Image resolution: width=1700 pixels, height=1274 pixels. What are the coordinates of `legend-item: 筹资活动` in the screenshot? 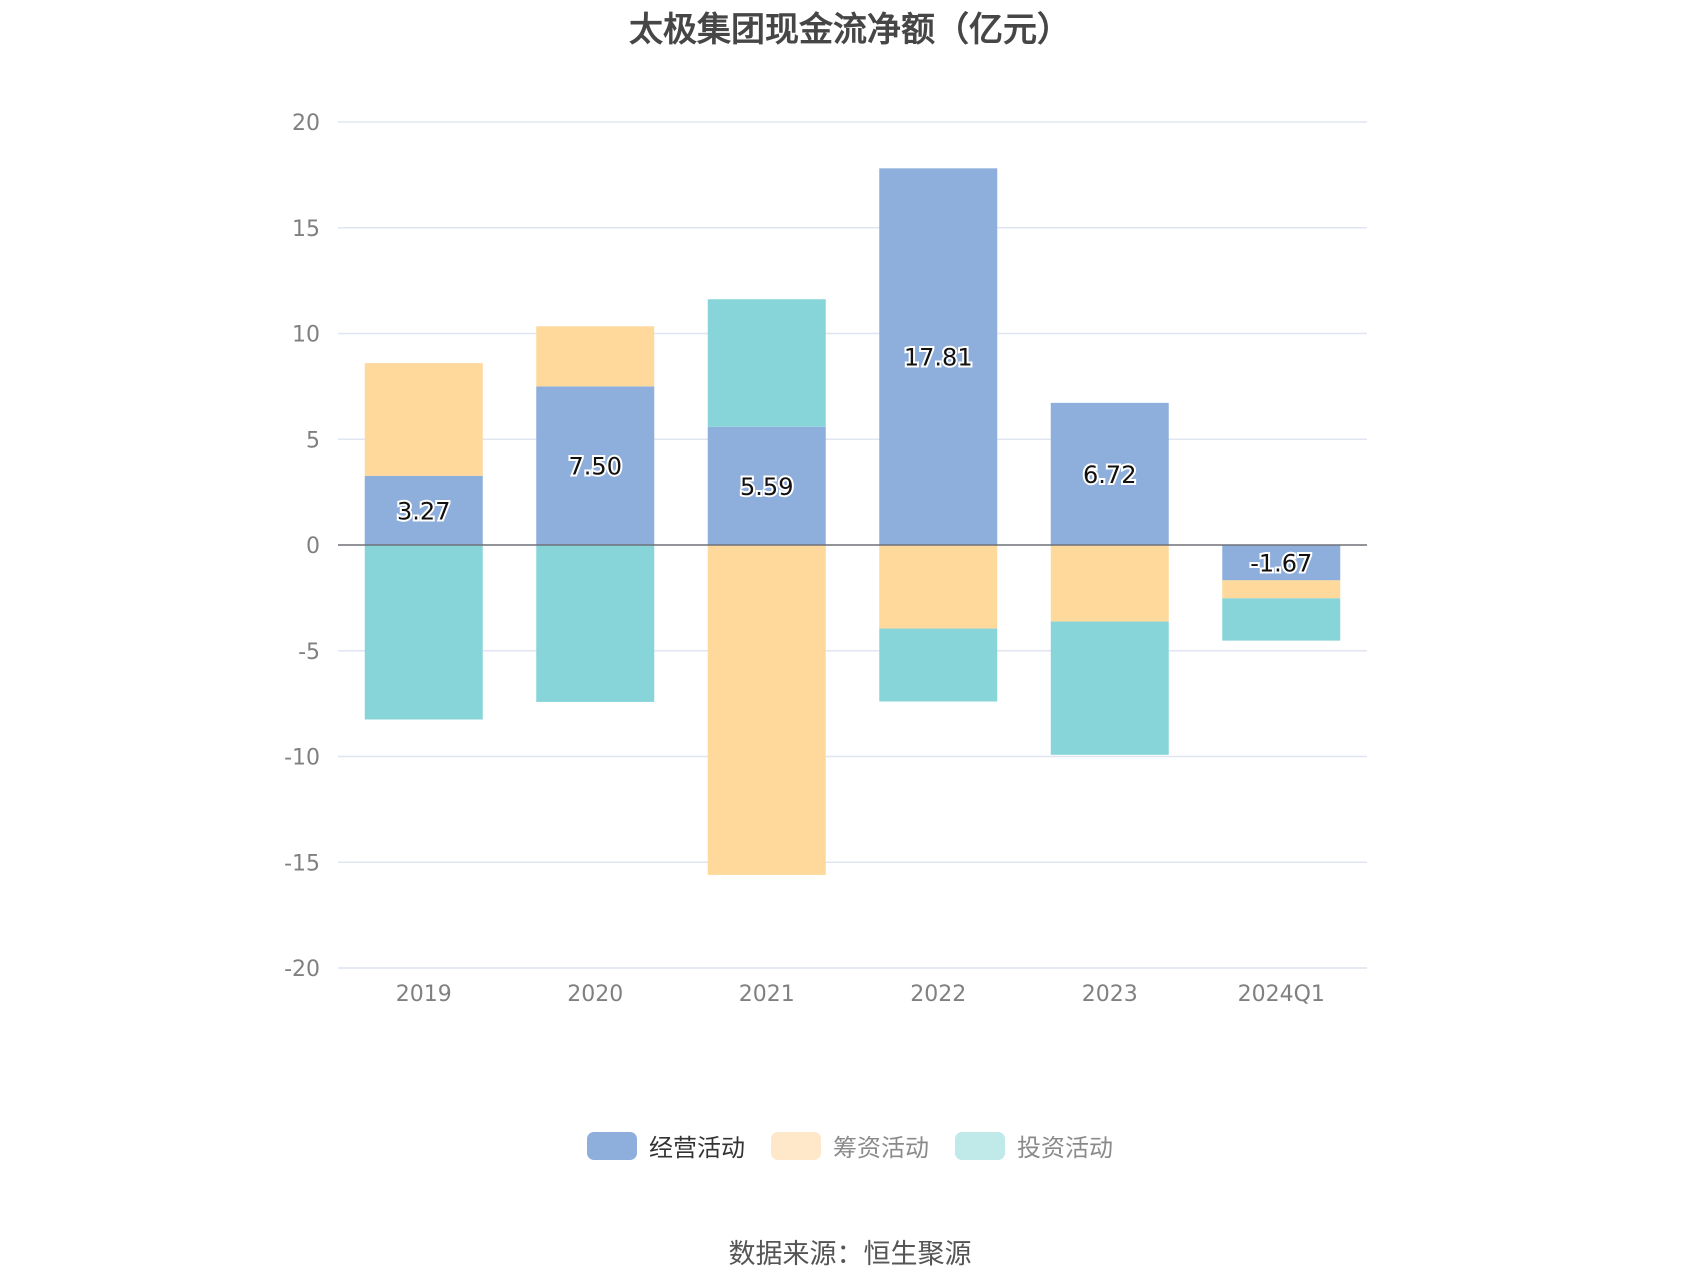 It's located at (850, 1145).